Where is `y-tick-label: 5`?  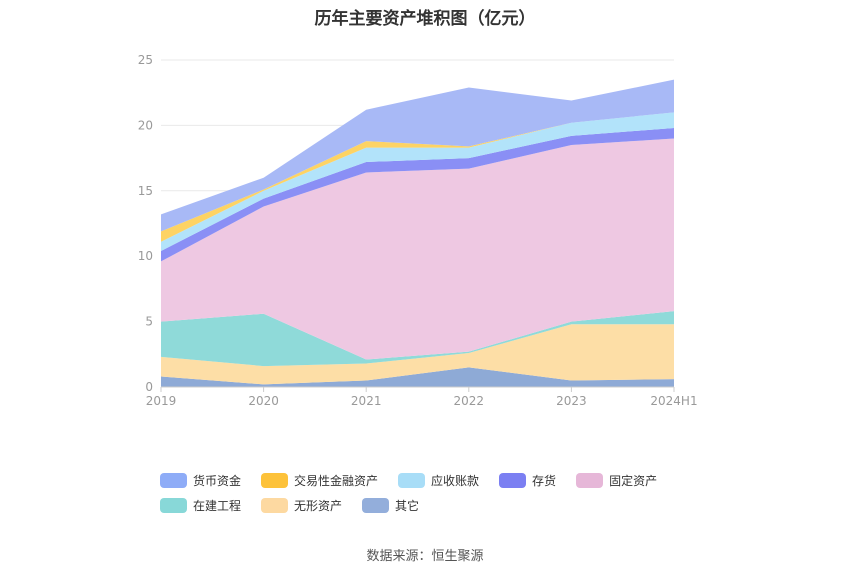 y-tick-label: 5 is located at coordinates (149, 322).